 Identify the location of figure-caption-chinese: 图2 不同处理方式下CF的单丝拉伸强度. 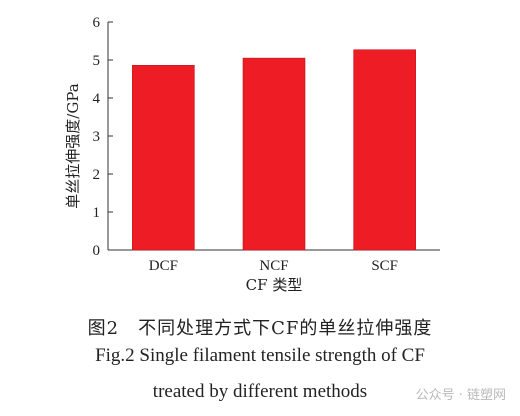
(260, 328).